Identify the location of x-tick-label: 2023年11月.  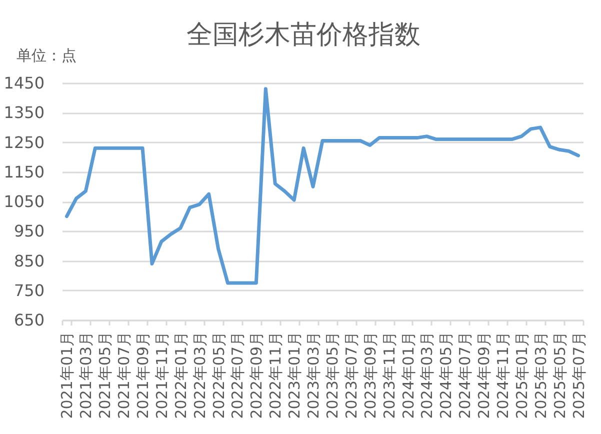
(389, 375).